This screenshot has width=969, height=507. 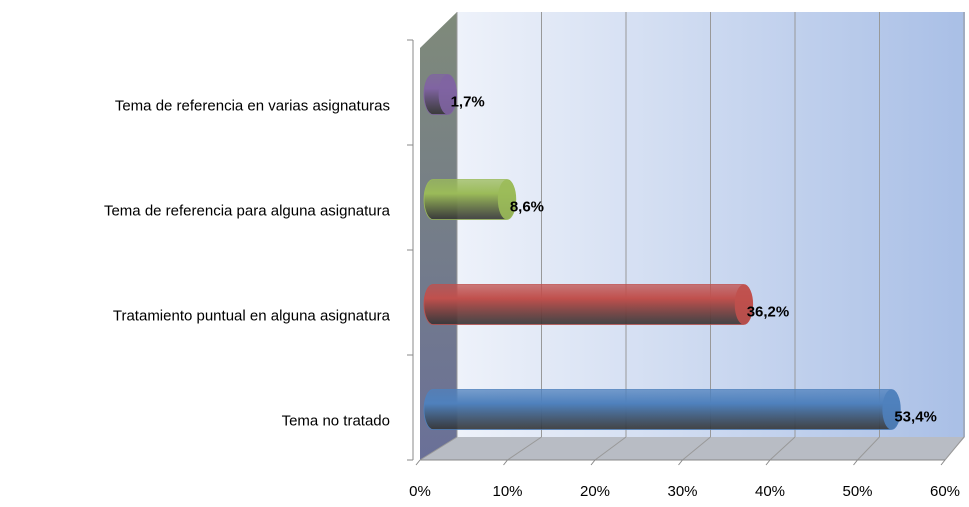 I want to click on value-label: 53,4%, so click(x=915, y=416).